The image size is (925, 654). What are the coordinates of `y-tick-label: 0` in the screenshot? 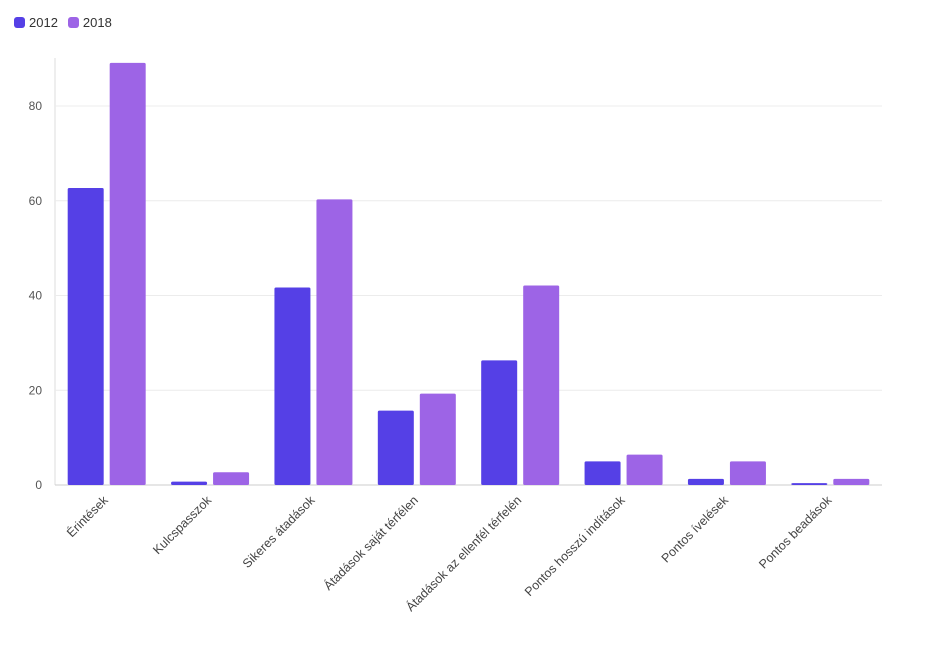 It's located at (38, 485).